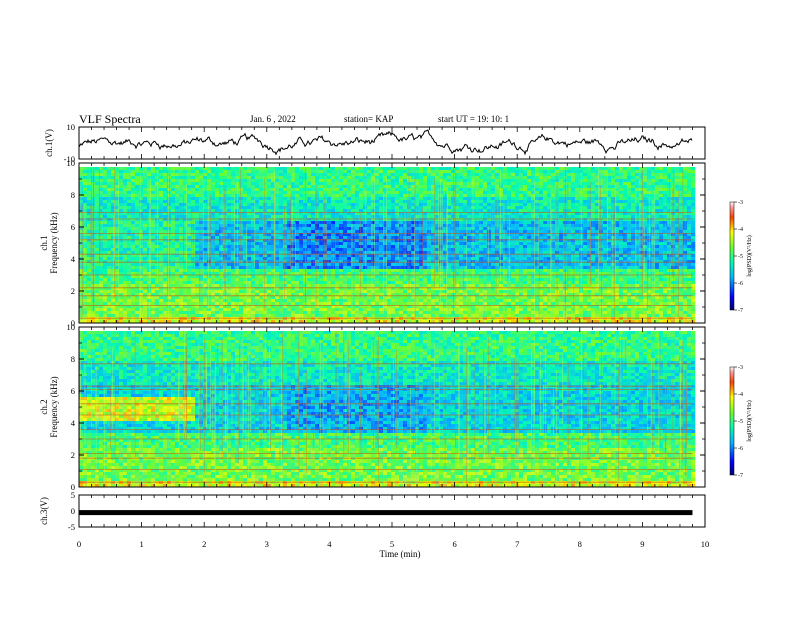  What do you see at coordinates (110, 119) in the screenshot?
I see `figure-title: VLF Spectra` at bounding box center [110, 119].